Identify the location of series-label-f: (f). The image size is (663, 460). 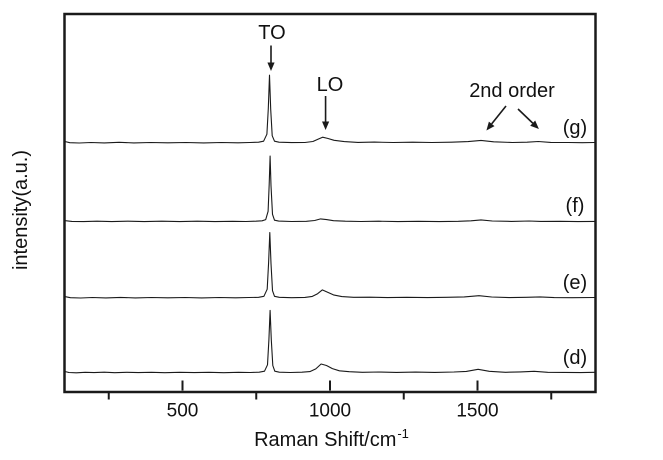
(575, 206).